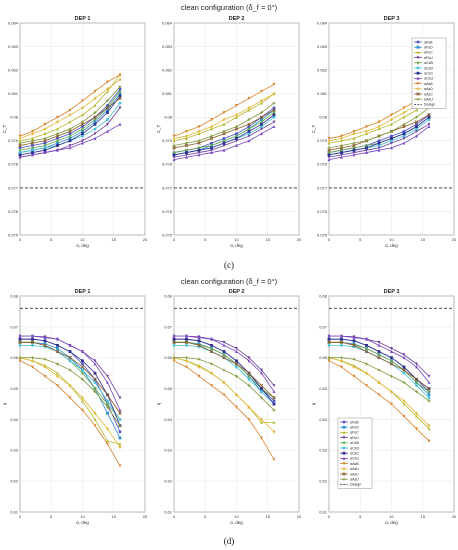  What do you see at coordinates (13, 140) in the screenshot?
I see `y-tick-label: 0.079` at bounding box center [13, 140].